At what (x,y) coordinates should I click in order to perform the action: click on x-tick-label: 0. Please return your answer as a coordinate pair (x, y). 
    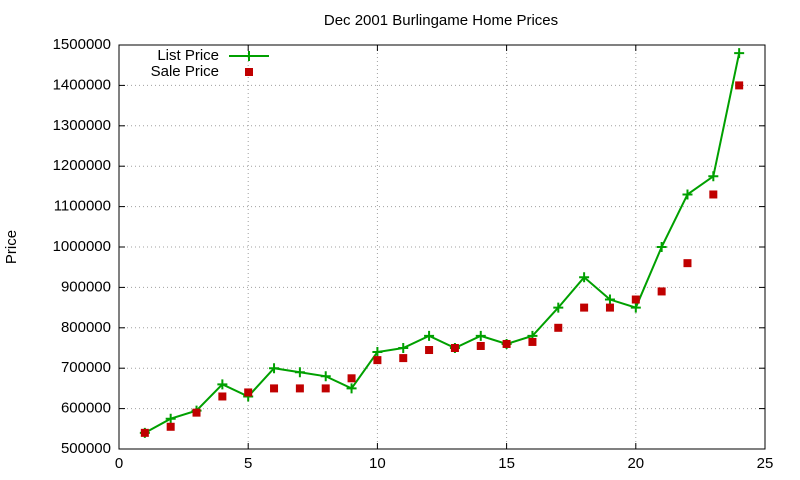
    Looking at the image, I should click on (119, 463).